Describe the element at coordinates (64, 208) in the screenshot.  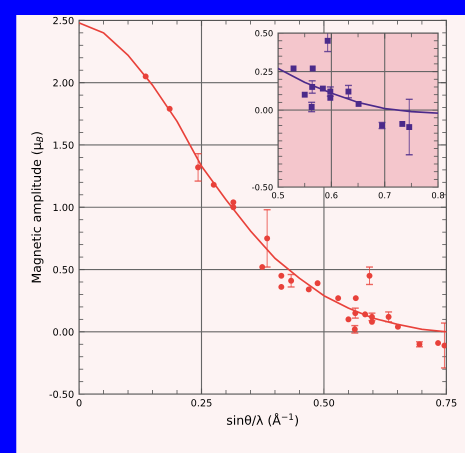
I see `y-tick-label: 1.00` at that location.